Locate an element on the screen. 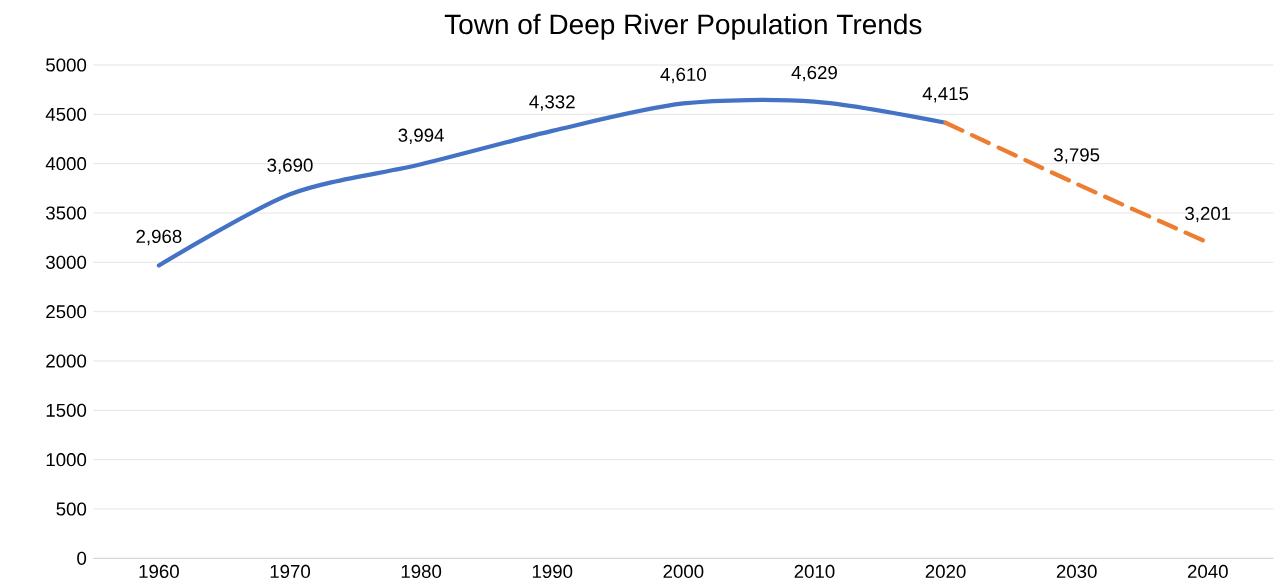 This screenshot has height=585, width=1287. y-tick-label: 1000 is located at coordinates (66, 460).